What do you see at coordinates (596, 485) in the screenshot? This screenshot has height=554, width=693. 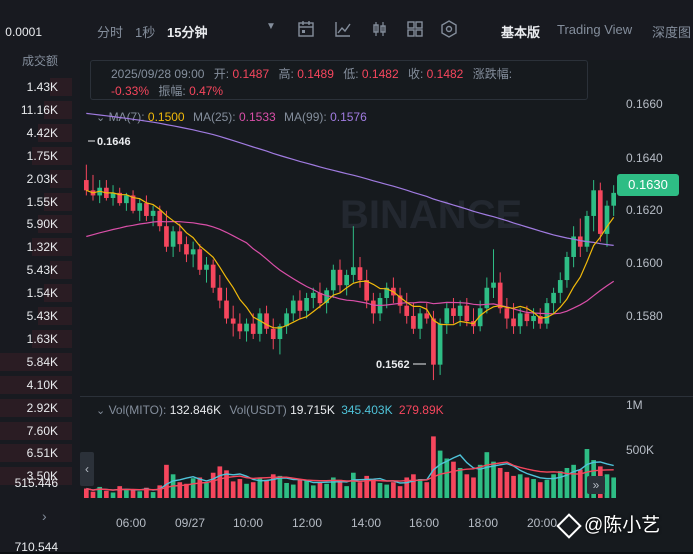 I see `scroll-end-icon: »` at bounding box center [596, 485].